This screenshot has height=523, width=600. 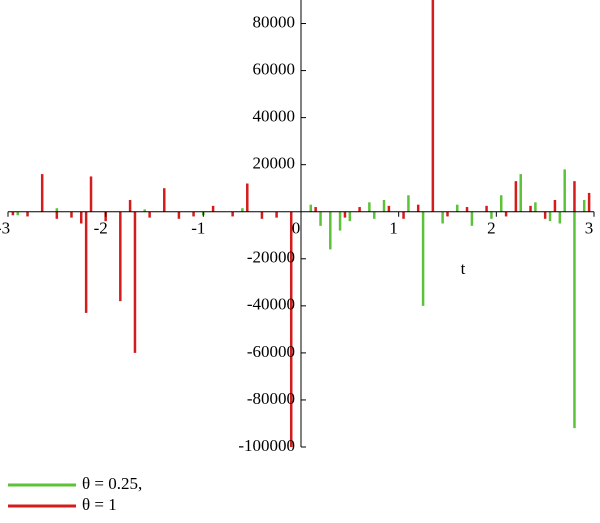 What do you see at coordinates (271, 304) in the screenshot?
I see `y-tick-label: -40000` at bounding box center [271, 304].